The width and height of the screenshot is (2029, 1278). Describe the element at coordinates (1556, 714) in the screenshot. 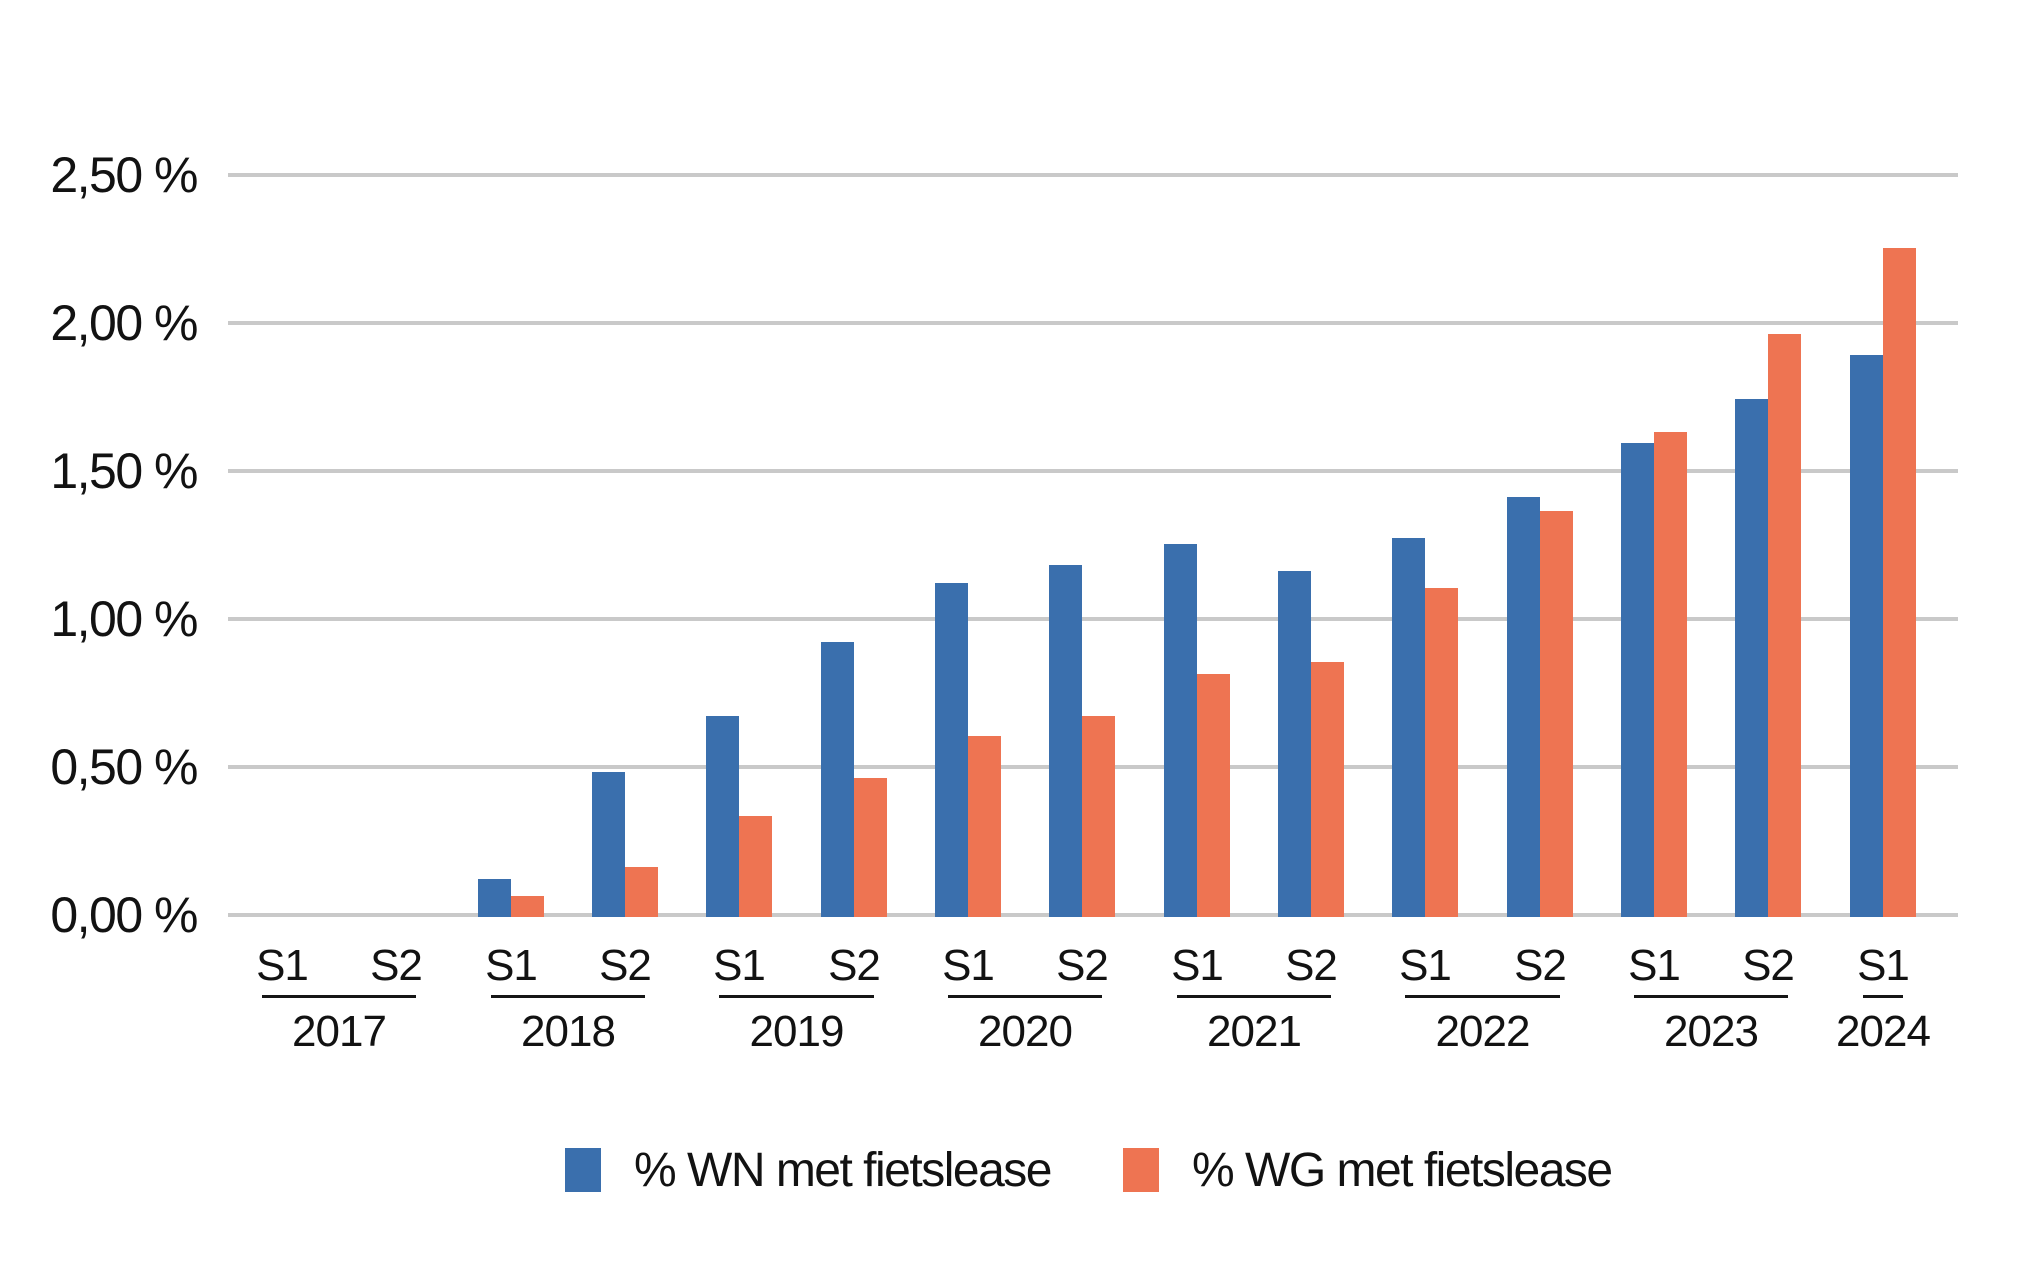

I see `bar-wg-2022-S2` at that location.